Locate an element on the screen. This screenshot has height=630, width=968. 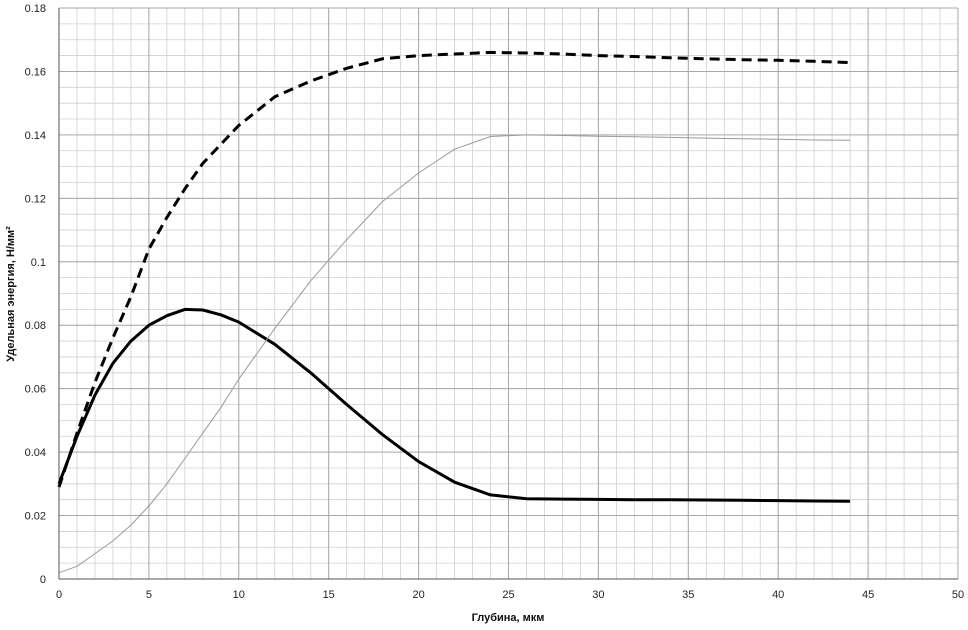
x-tick-label: 5 is located at coordinates (149, 595).